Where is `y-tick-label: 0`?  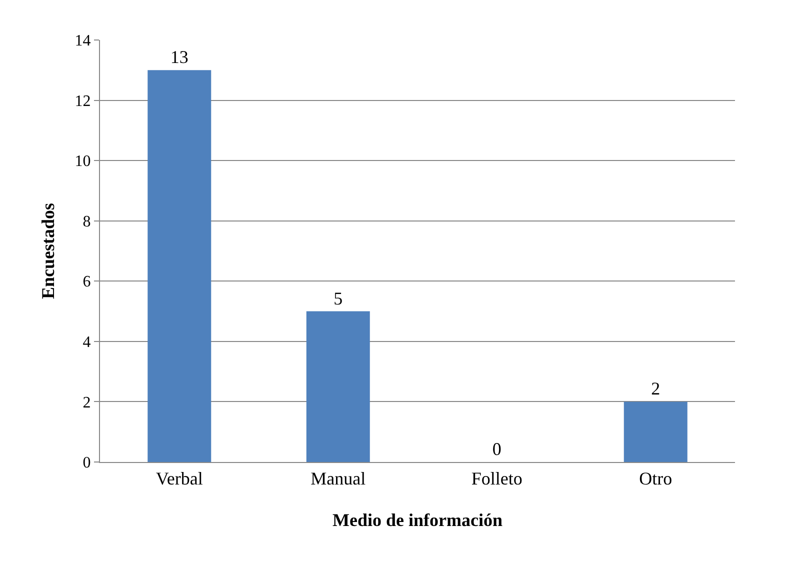 y-tick-label: 0 is located at coordinates (86, 463).